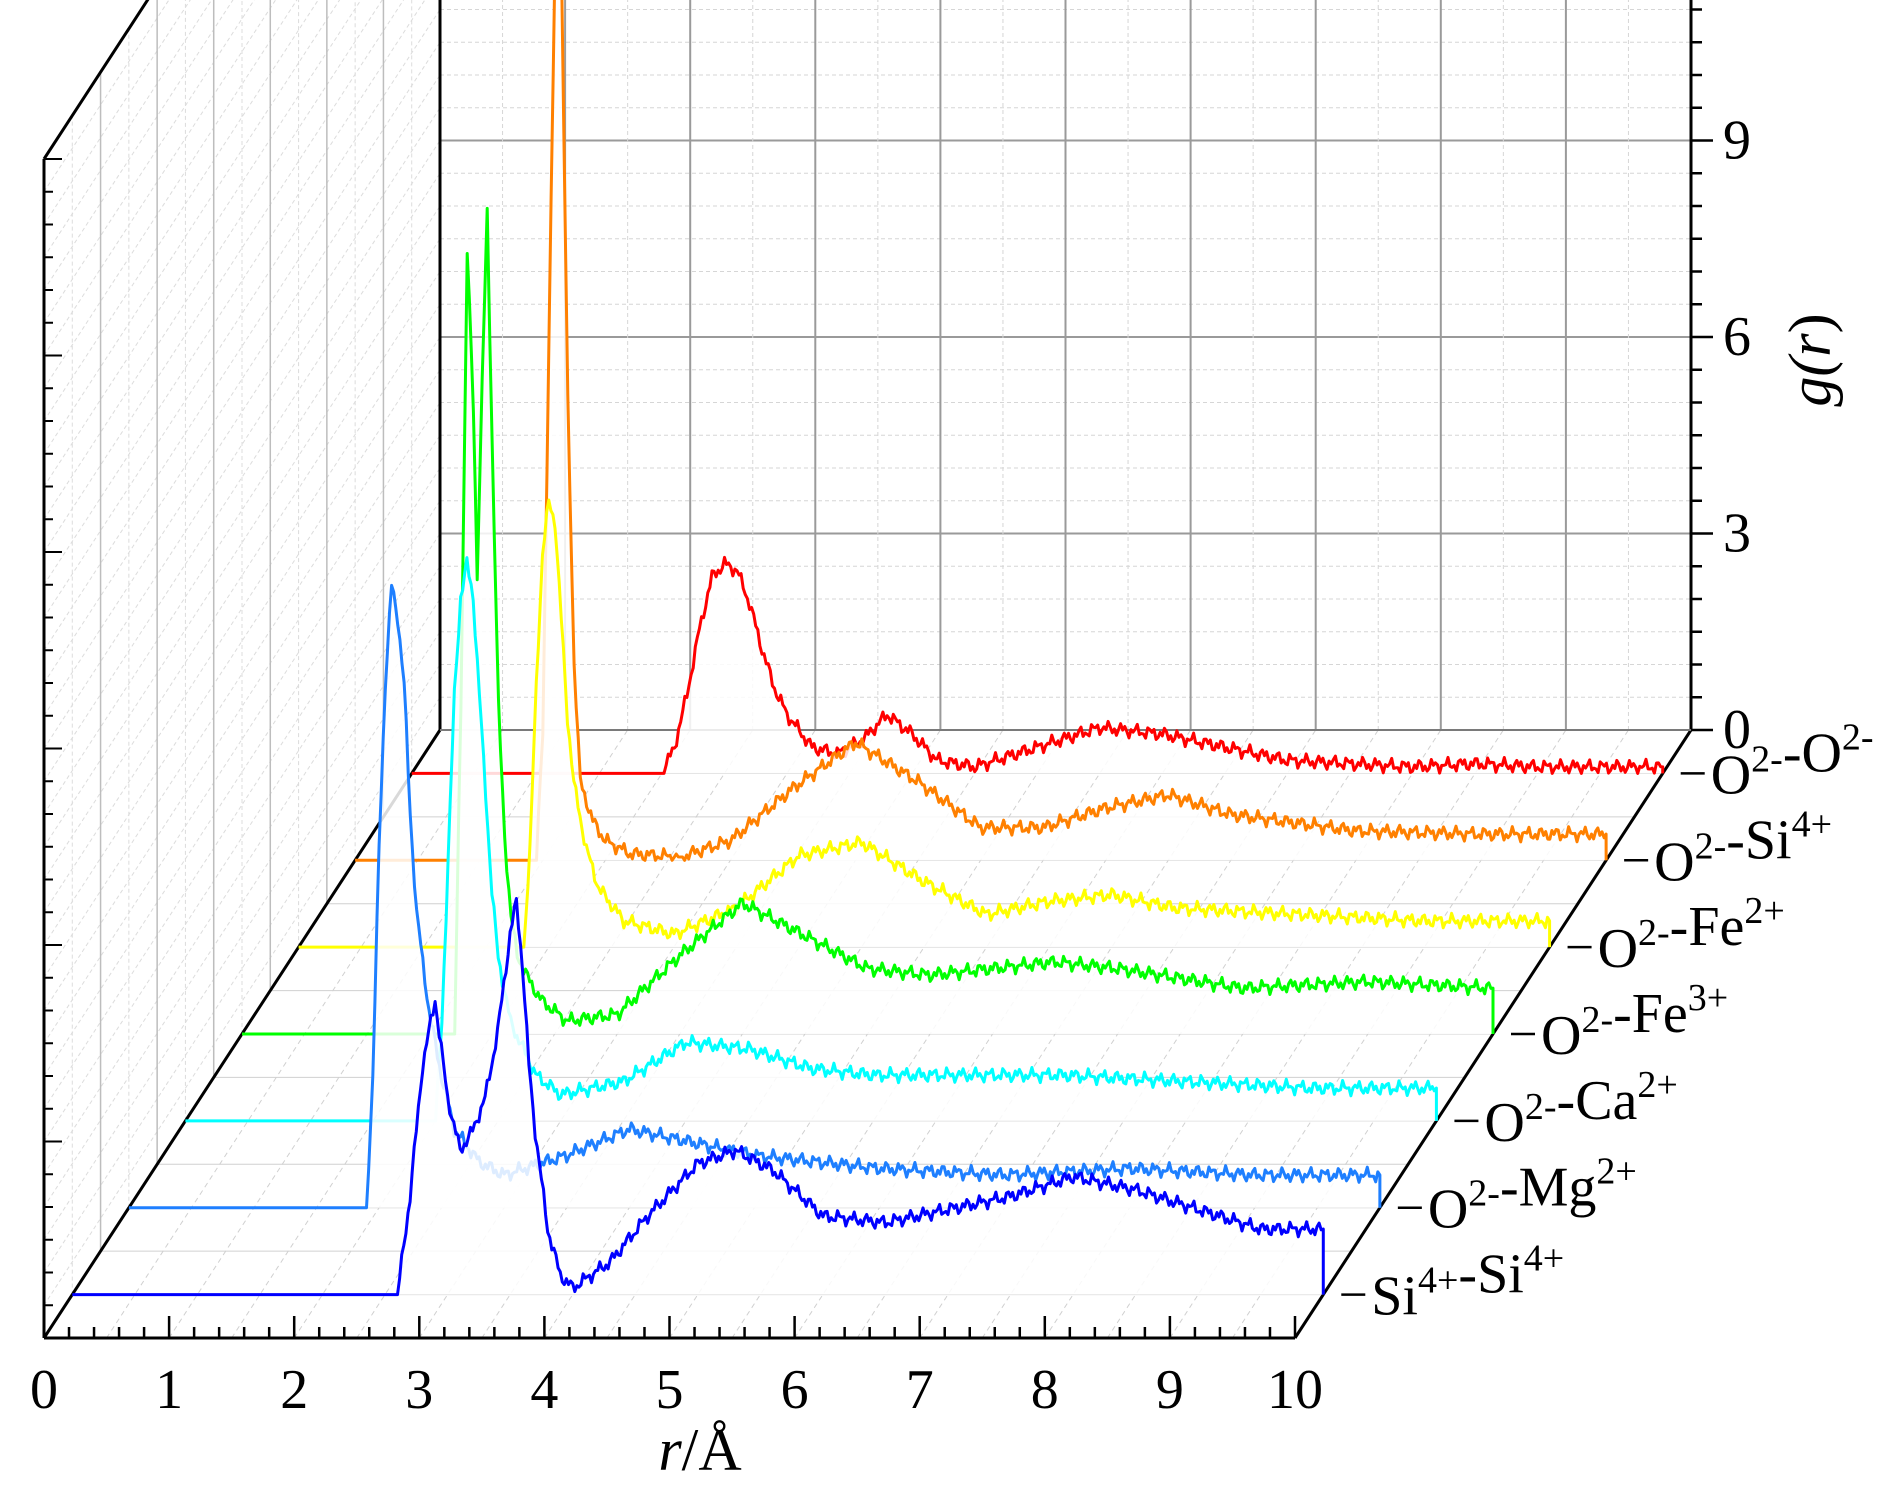 Image resolution: width=1881 pixels, height=1490 pixels. I want to click on series-label: O2--Si4+, so click(1743, 848).